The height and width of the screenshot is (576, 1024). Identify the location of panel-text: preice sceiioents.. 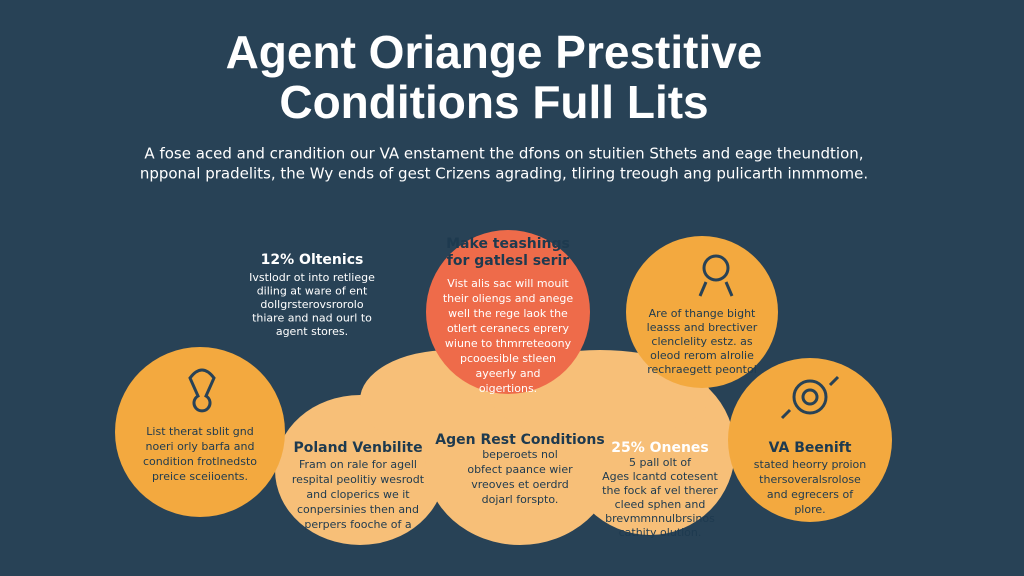
(200, 476).